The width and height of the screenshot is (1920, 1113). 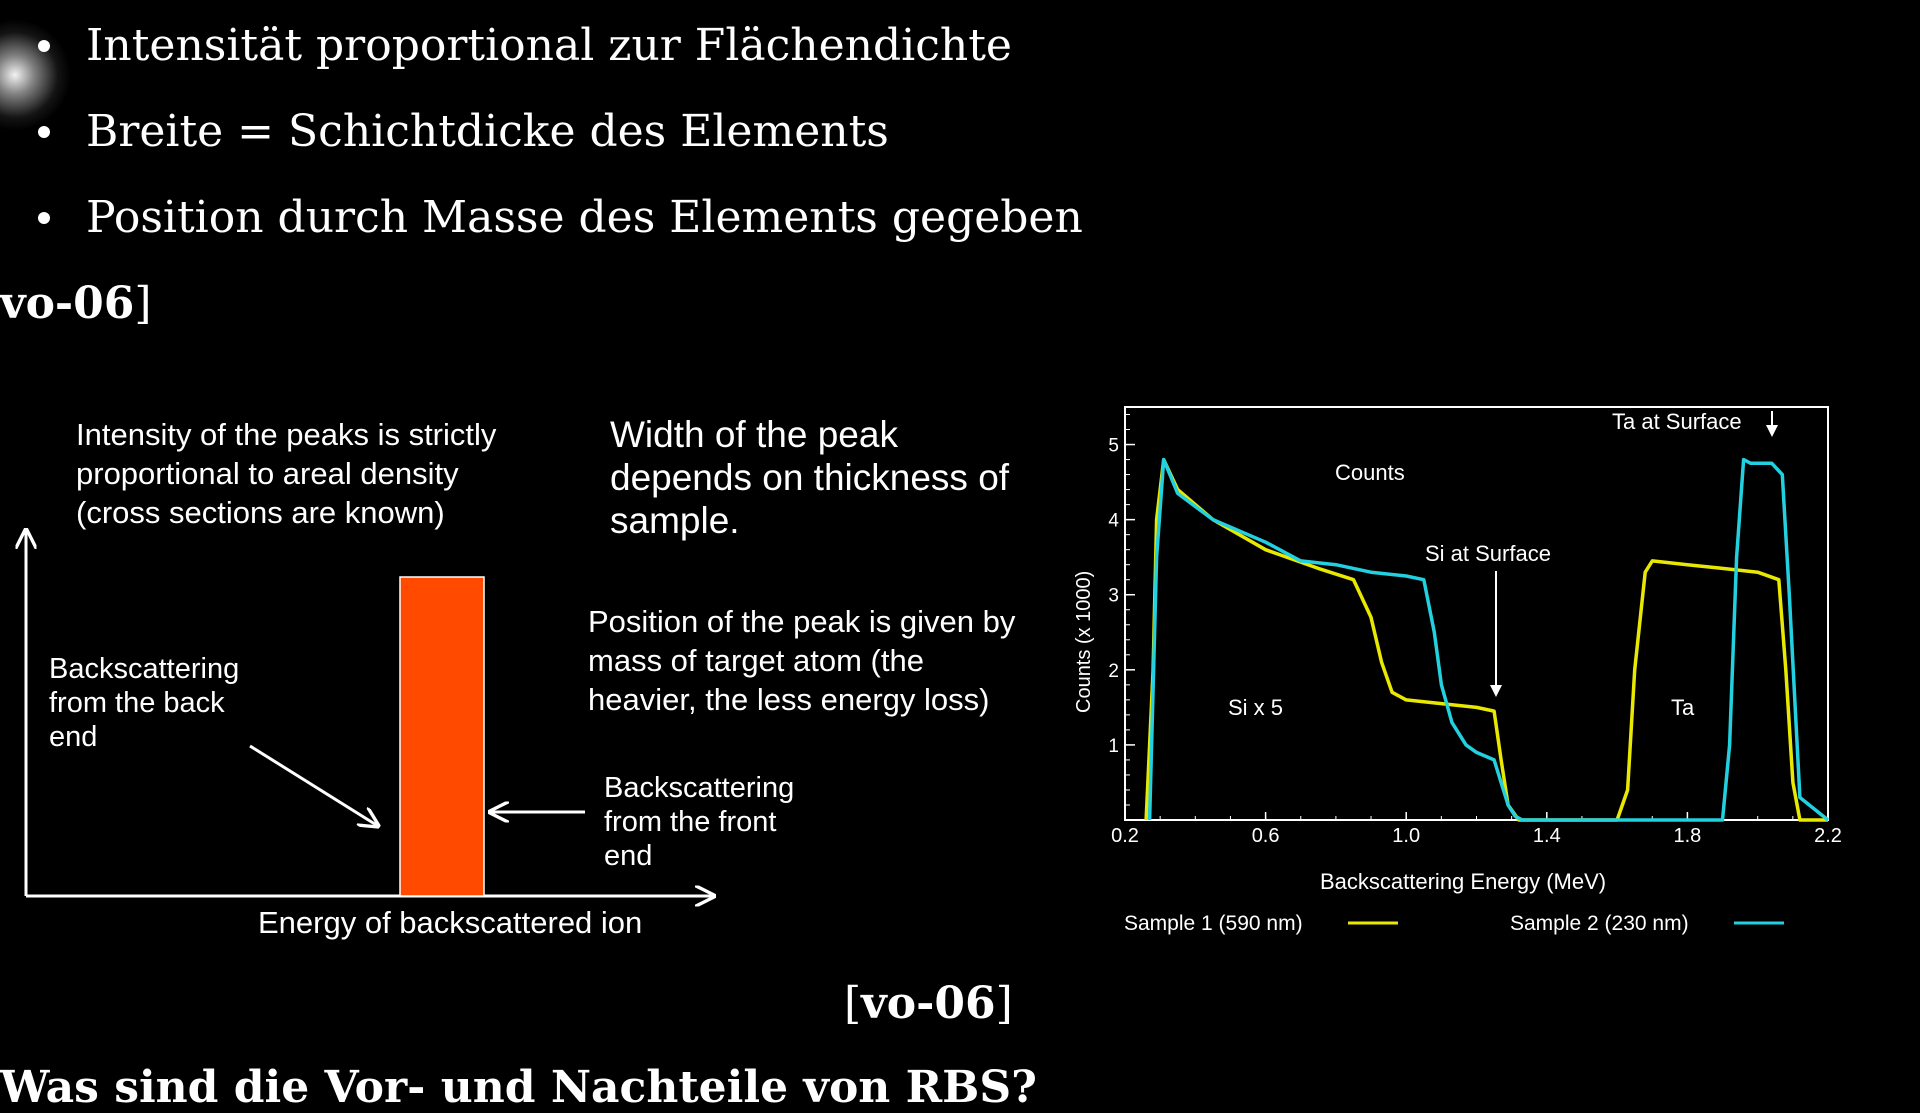 I want to click on legend-label-sample-1: Sample 1 (590 nm), so click(x=1213, y=923).